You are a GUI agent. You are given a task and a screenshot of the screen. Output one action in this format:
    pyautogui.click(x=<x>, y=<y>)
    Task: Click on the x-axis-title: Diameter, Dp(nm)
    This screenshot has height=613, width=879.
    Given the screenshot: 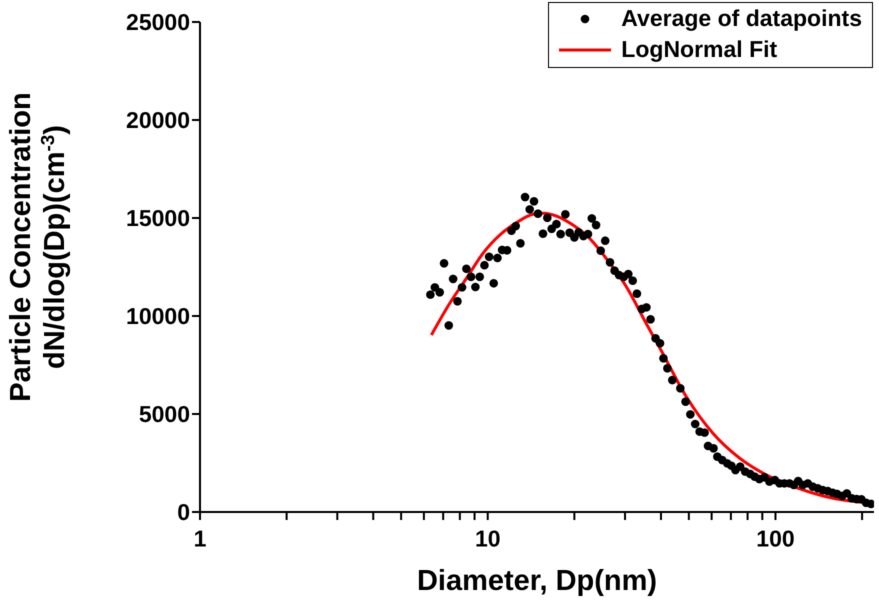 What is the action you would take?
    pyautogui.click(x=537, y=581)
    